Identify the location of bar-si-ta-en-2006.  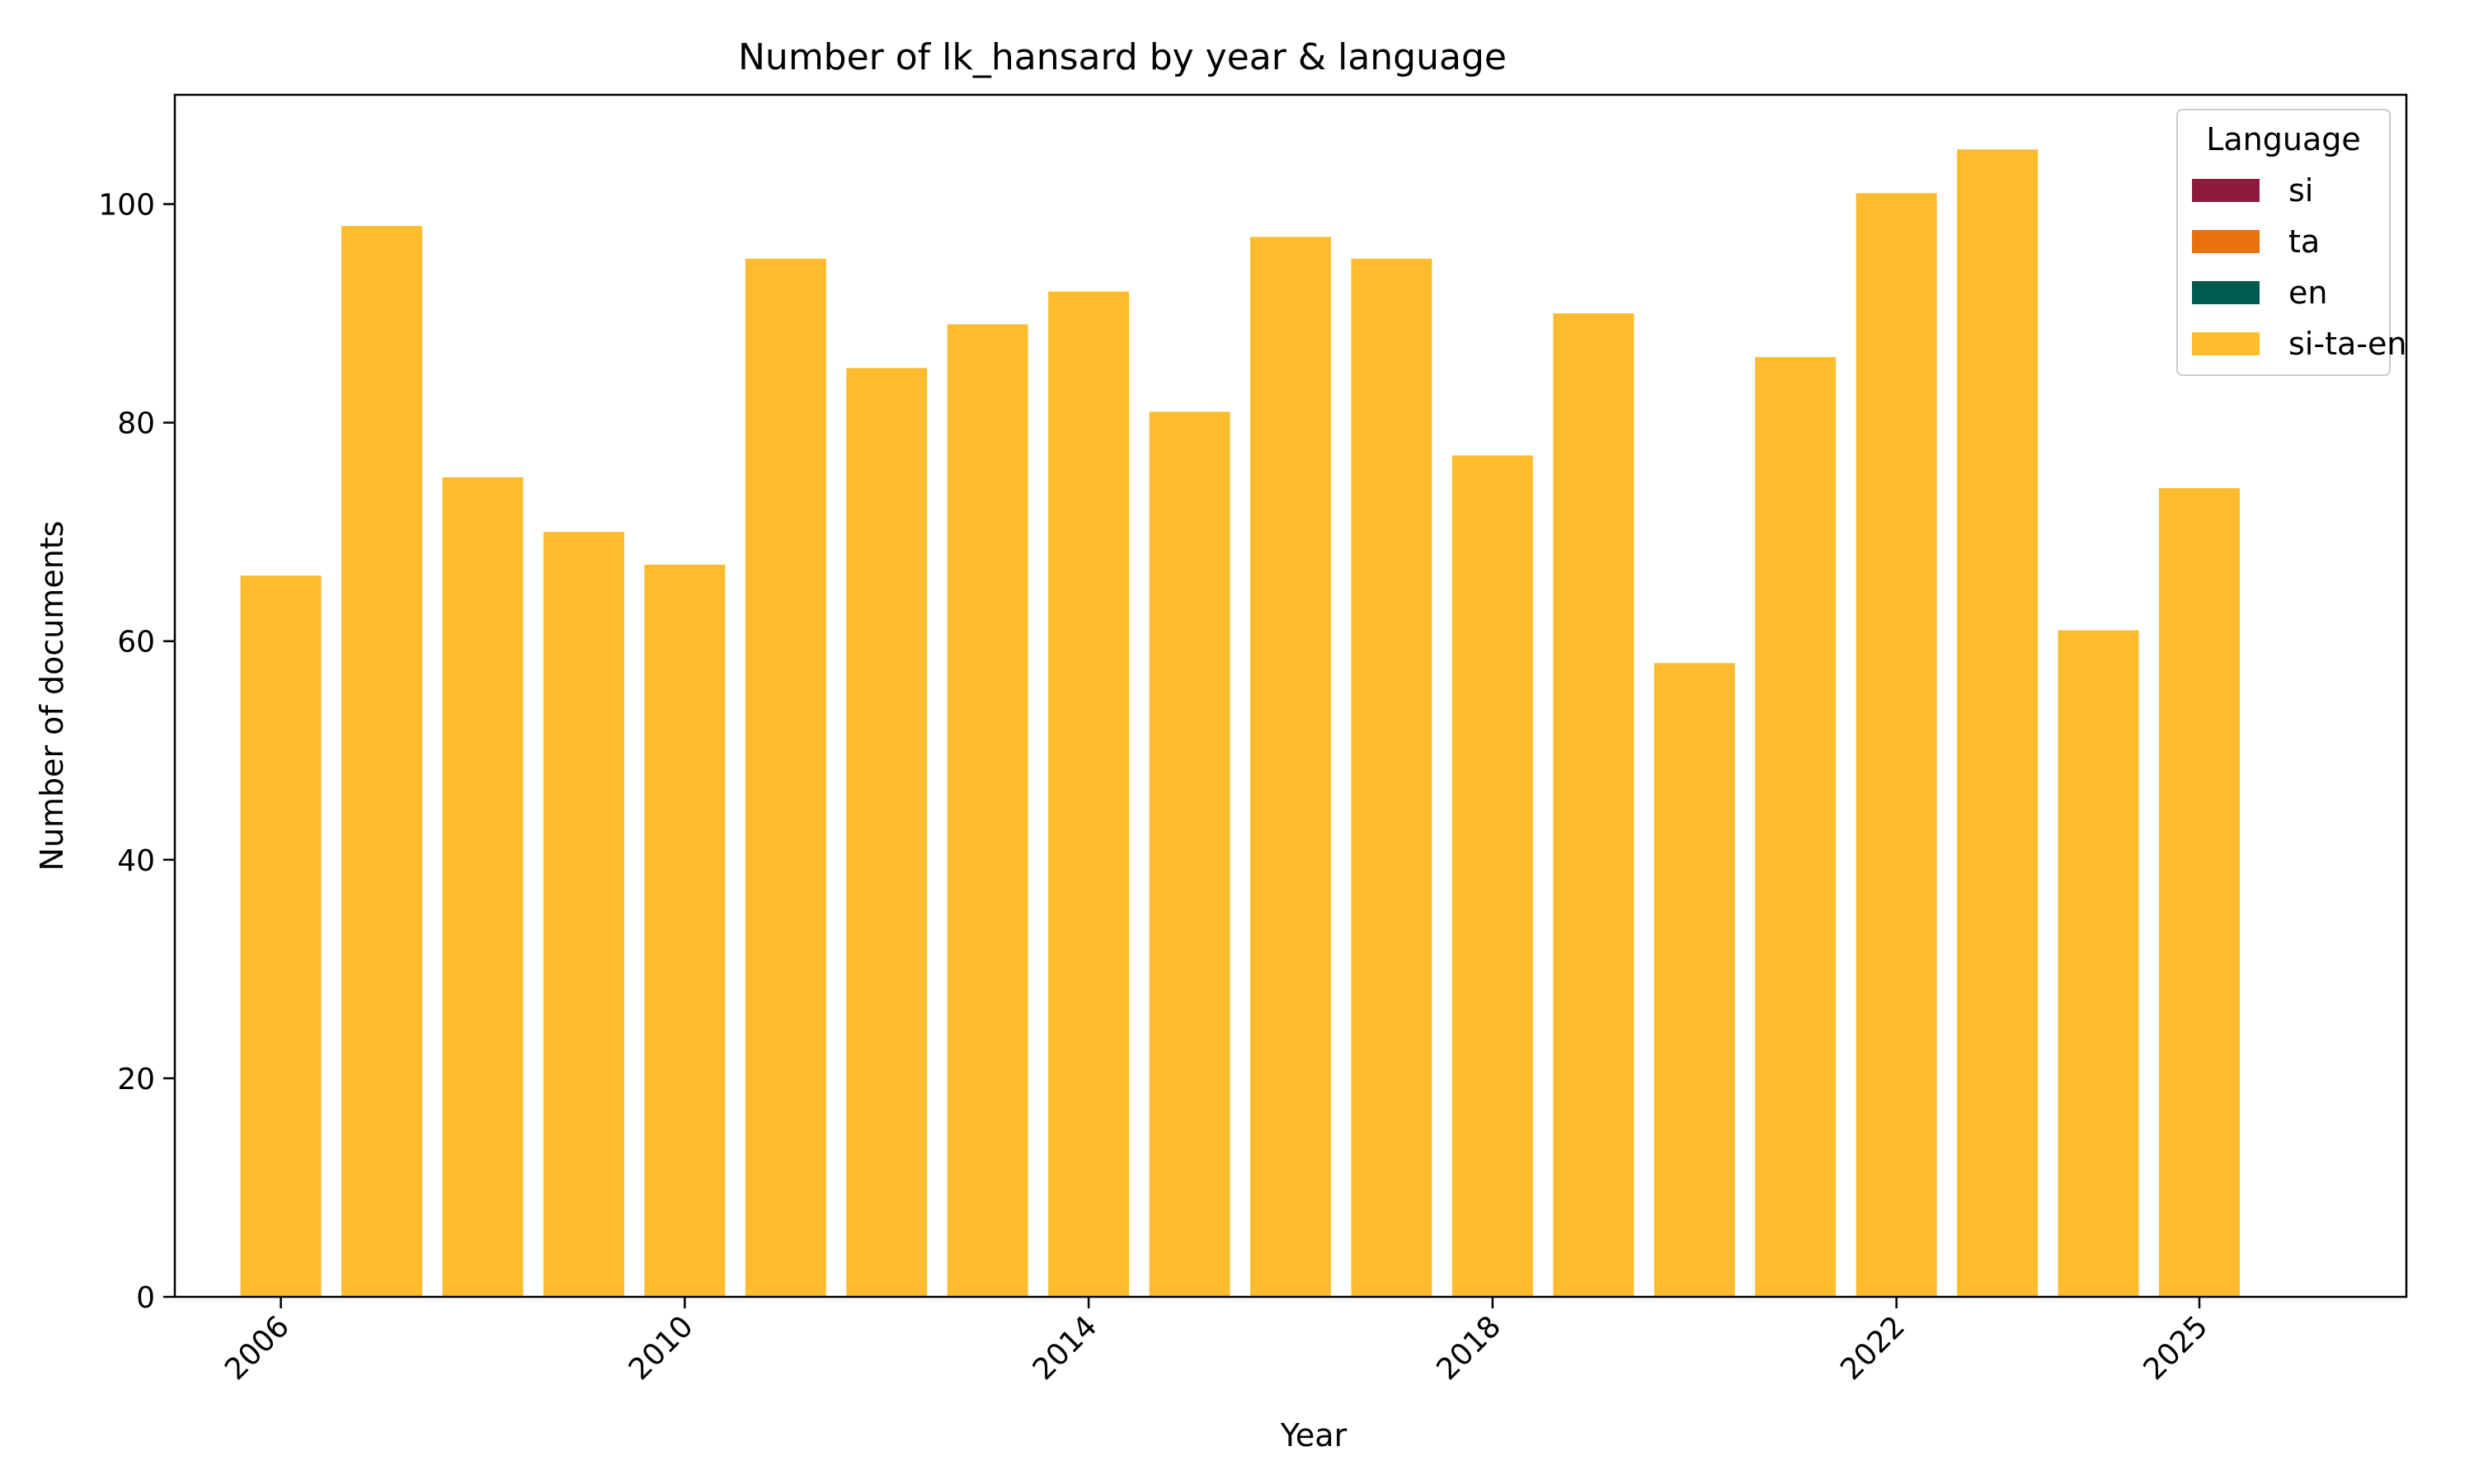
(281, 936).